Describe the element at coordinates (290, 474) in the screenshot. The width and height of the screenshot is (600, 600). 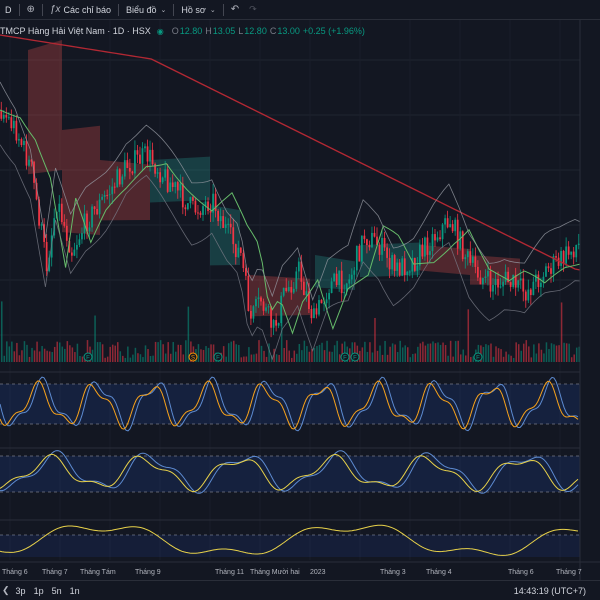
I see `osc-band-fill` at that location.